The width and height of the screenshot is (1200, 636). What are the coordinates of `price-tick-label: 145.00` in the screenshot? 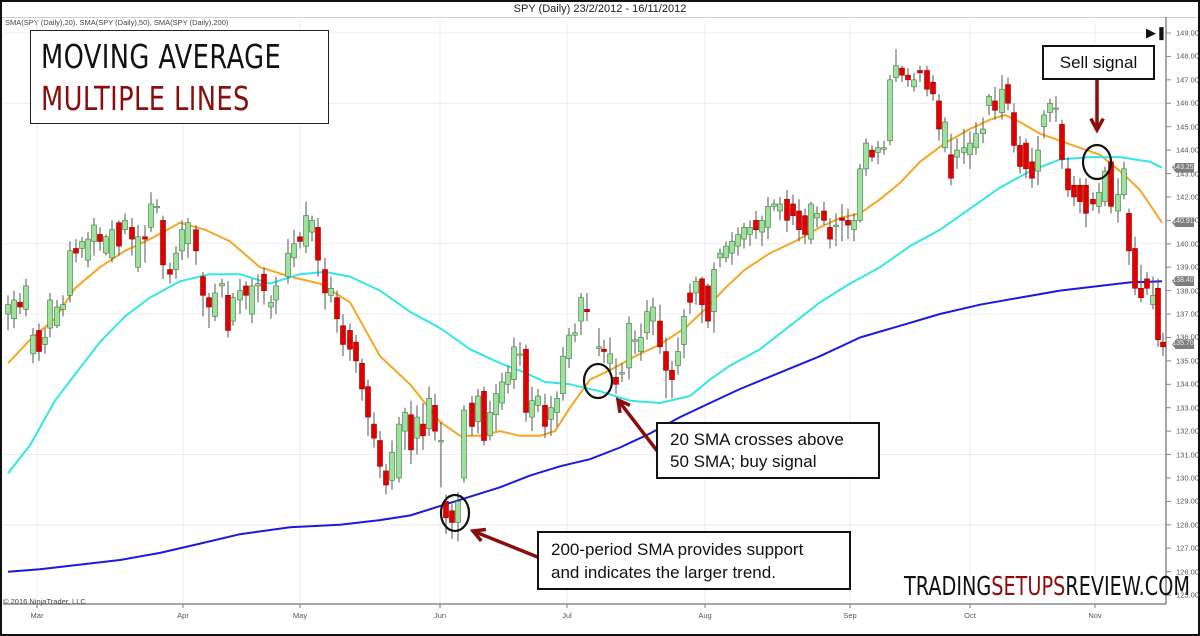 It's located at (1187, 127).